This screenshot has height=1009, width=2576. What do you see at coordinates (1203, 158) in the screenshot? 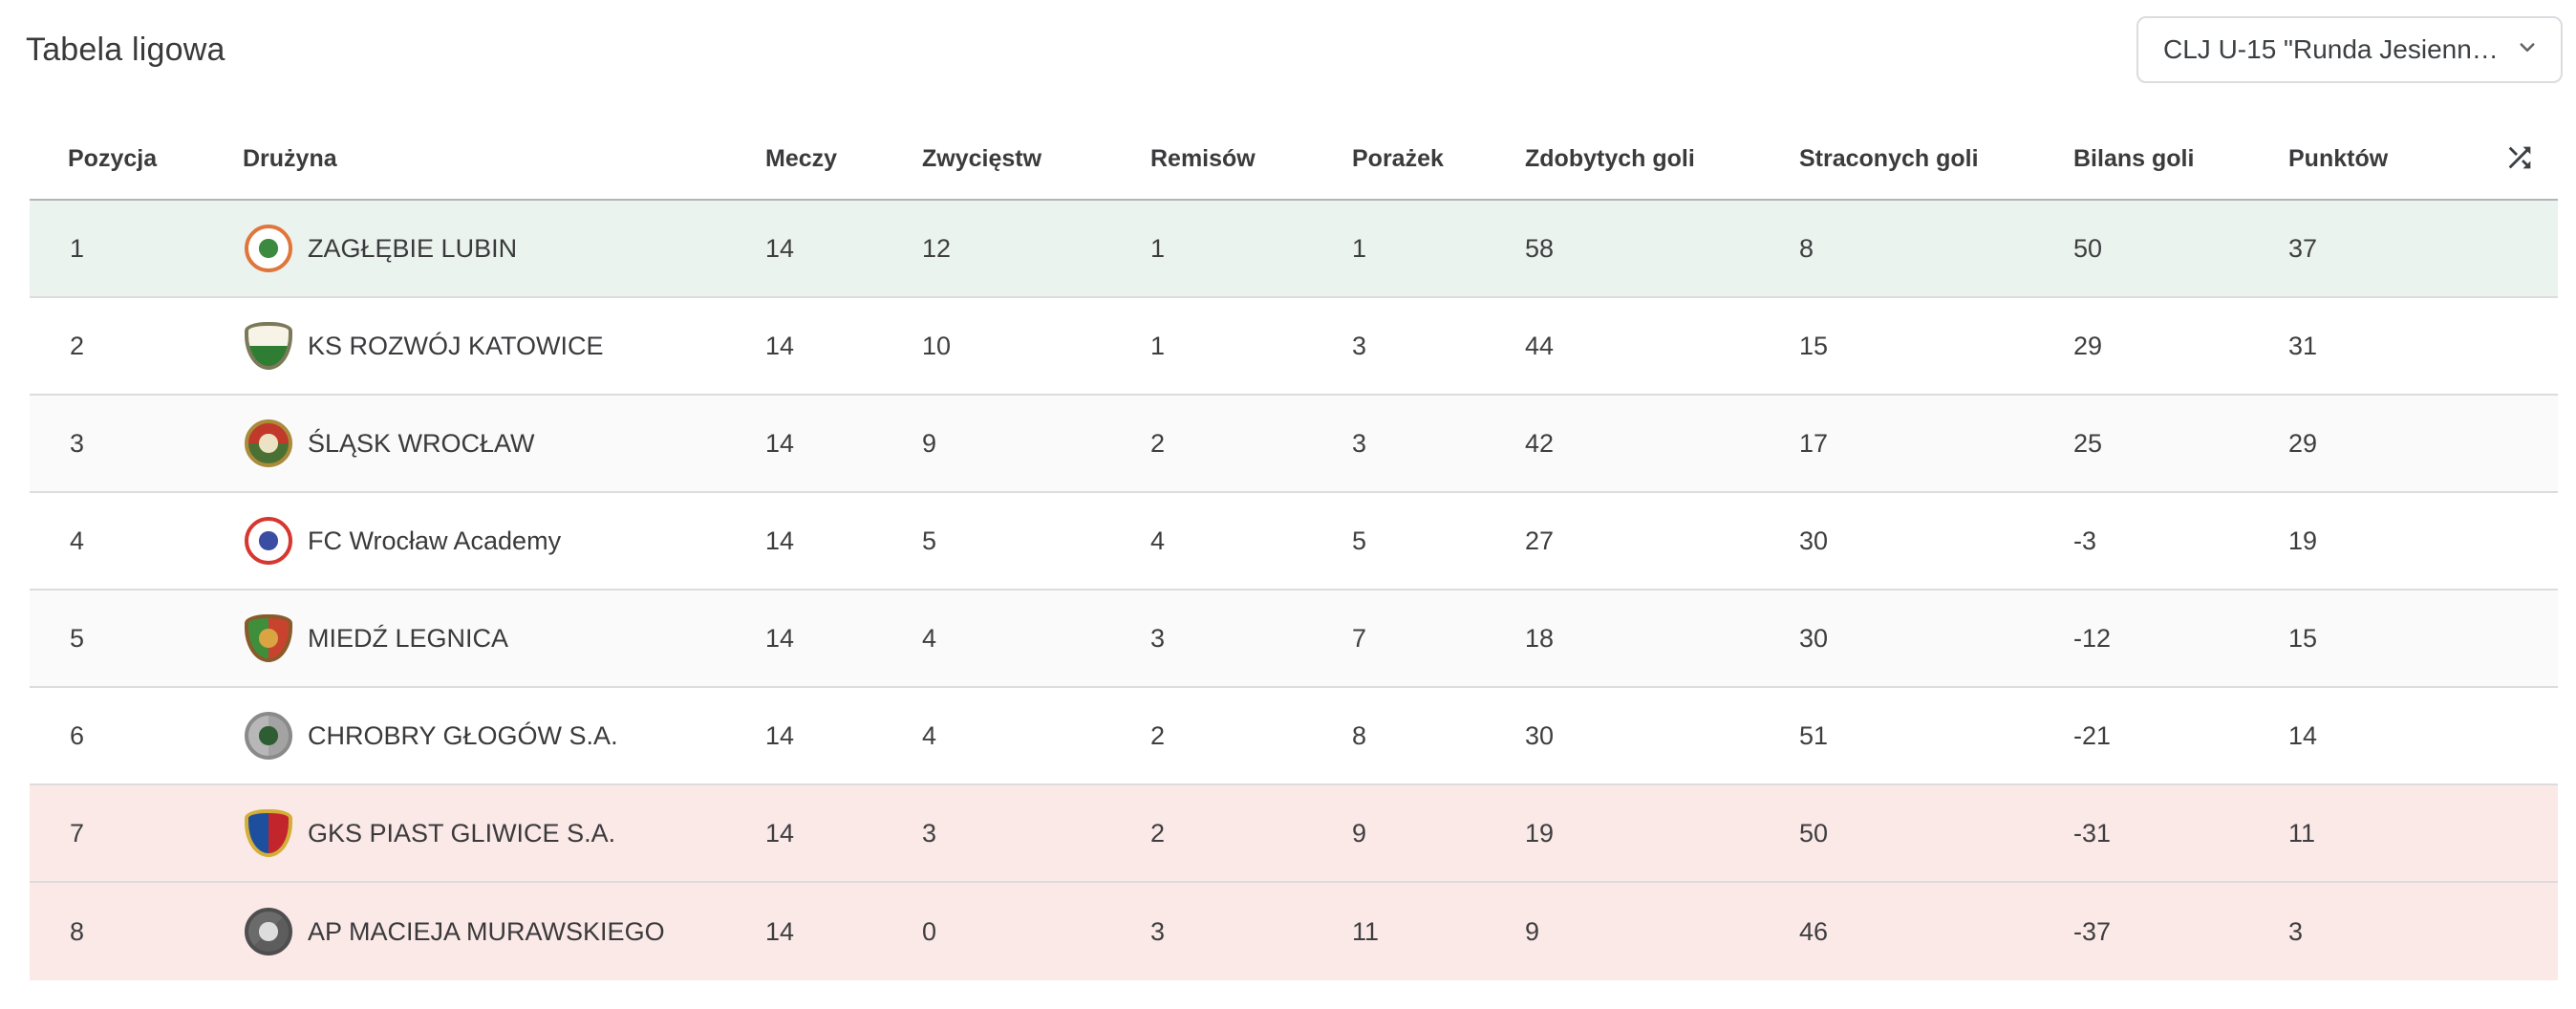
I see `column-header-draws: Remisów` at bounding box center [1203, 158].